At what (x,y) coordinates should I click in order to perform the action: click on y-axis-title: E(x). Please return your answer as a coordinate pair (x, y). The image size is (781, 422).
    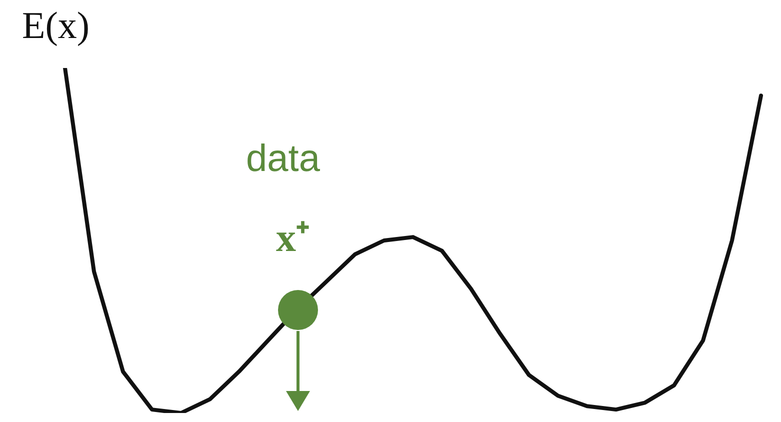
    Looking at the image, I should click on (56, 26).